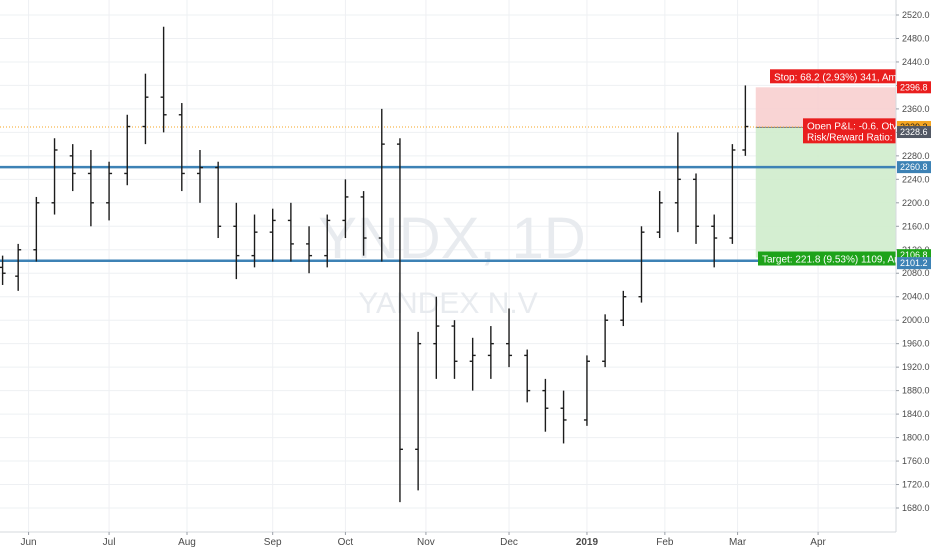 The image size is (932, 555). Describe the element at coordinates (916, 367) in the screenshot. I see `price-tick-label: 1920.0` at that location.